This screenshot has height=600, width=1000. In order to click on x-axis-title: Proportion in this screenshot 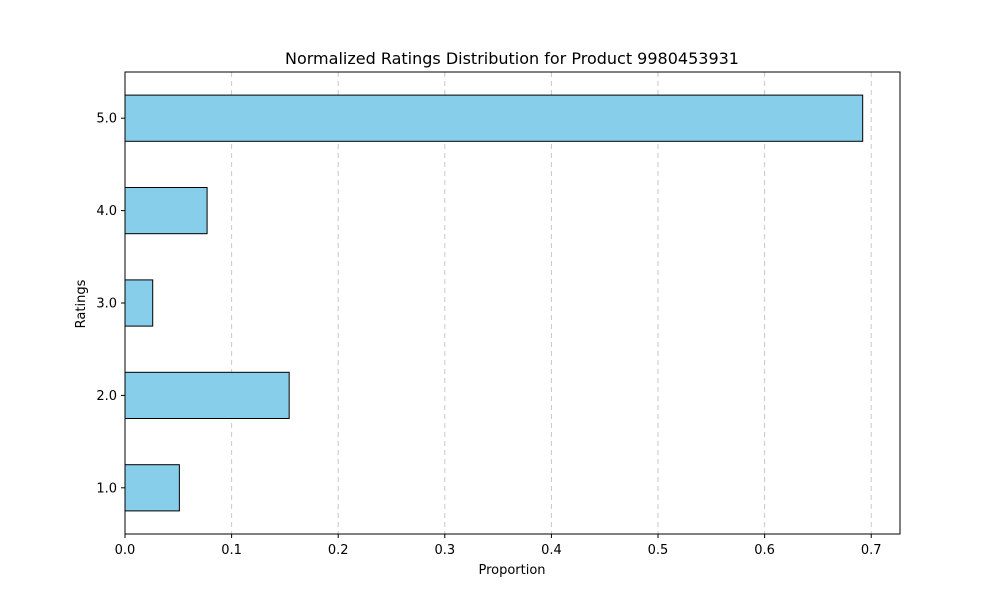, I will do `click(511, 570)`.